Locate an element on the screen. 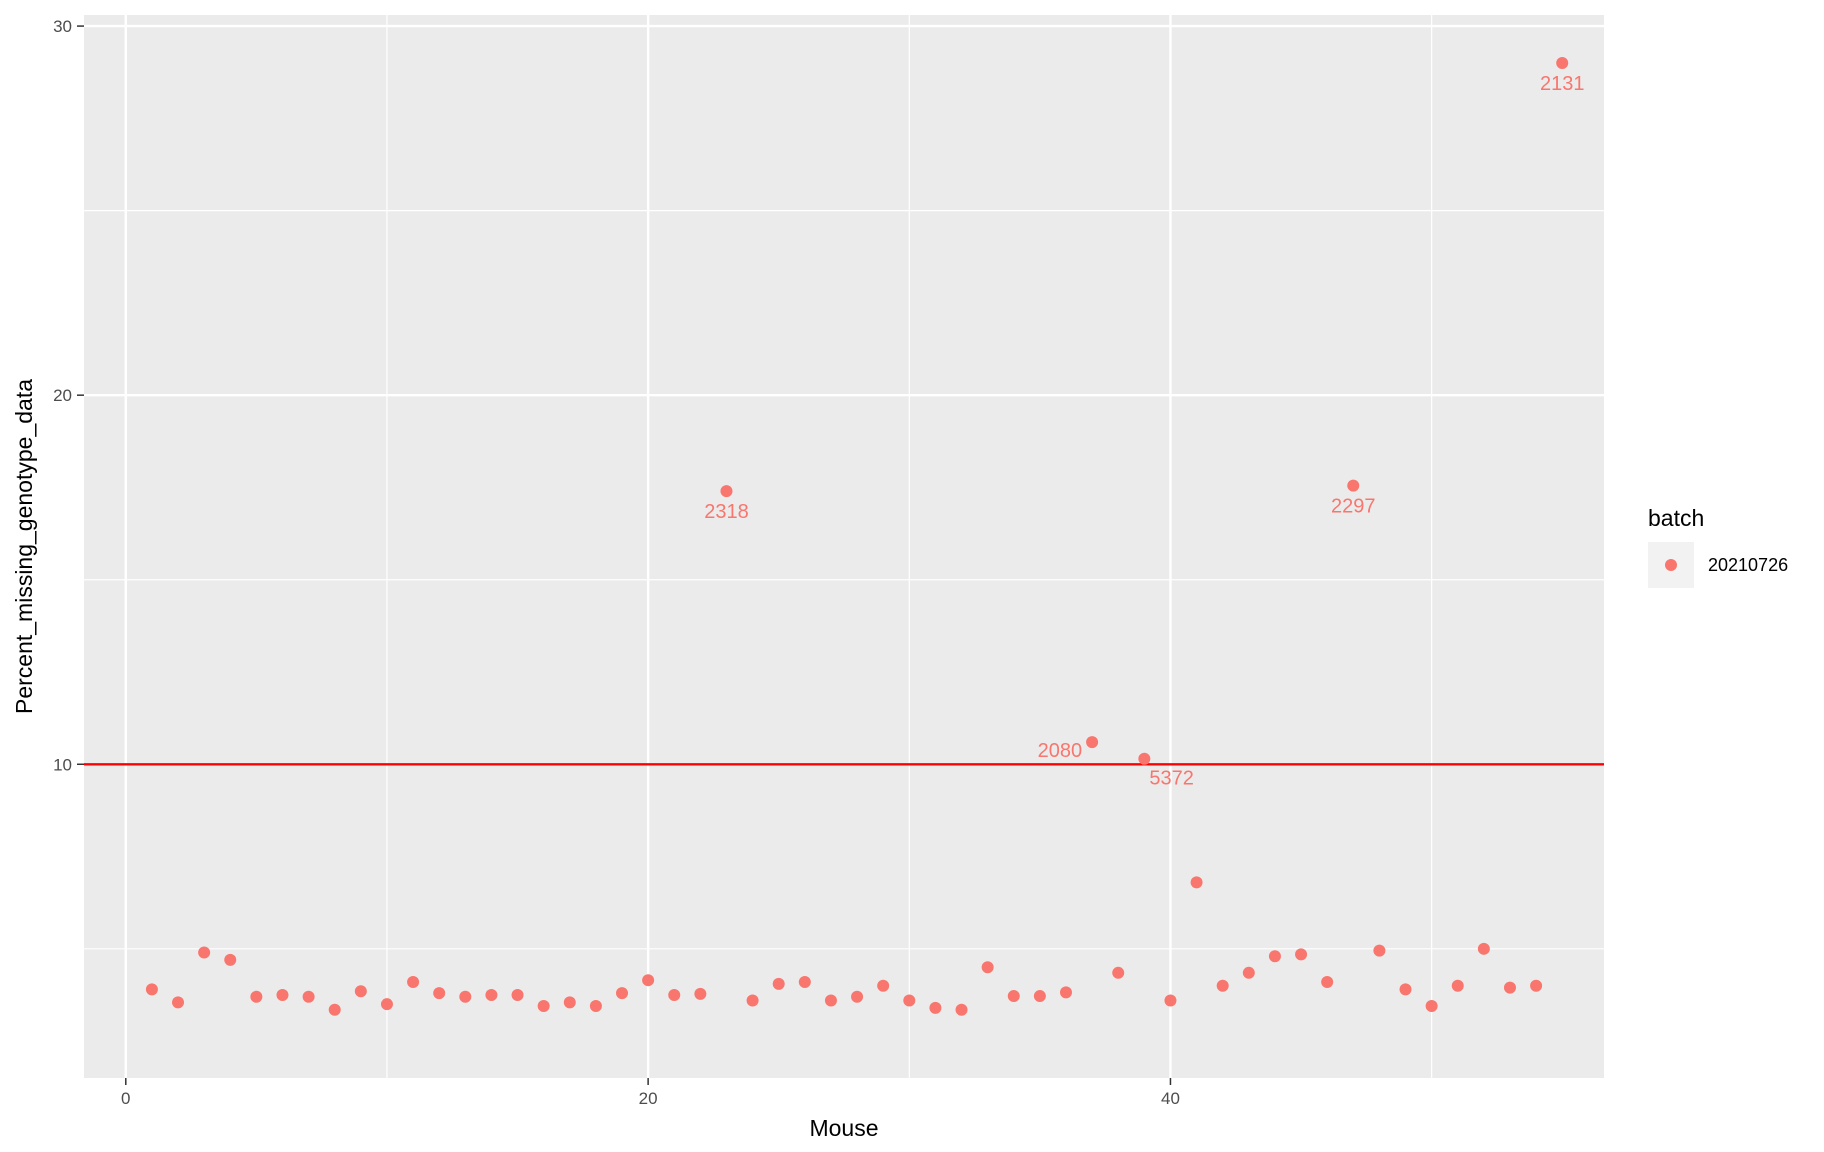  x-axis: 0 20 40 is located at coordinates (650, 1093).